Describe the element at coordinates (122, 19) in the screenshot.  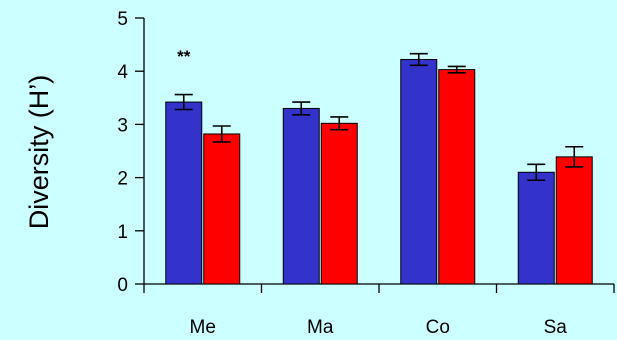
I see `y-tick-label: 5` at that location.